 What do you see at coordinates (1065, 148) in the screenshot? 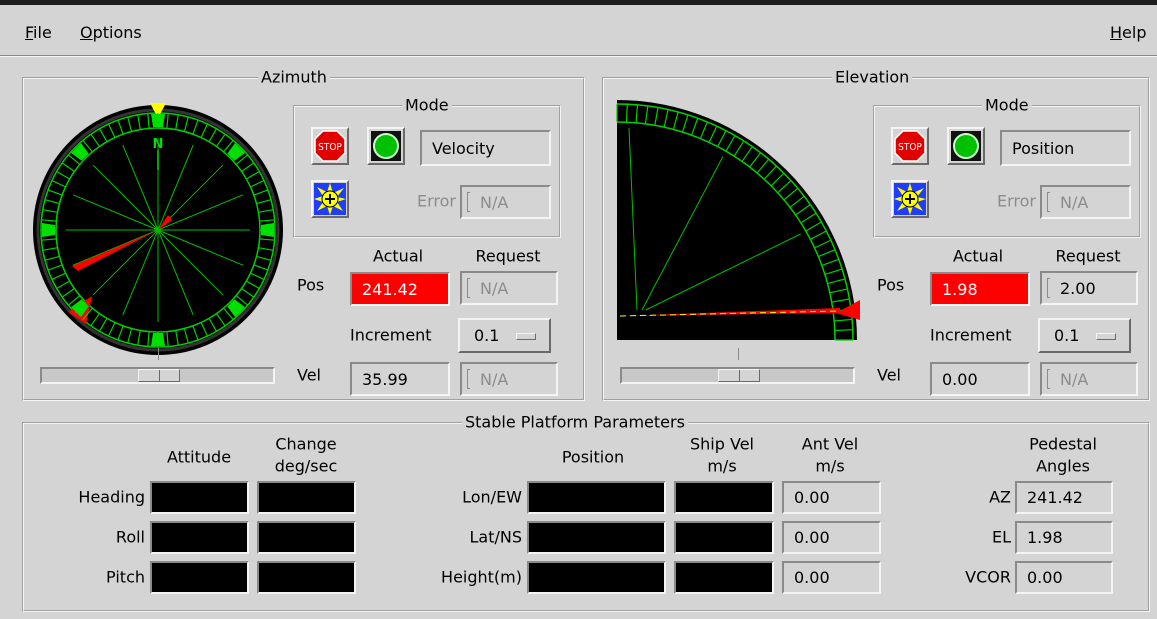
I see `elevation-mode-field: Position` at bounding box center [1065, 148].